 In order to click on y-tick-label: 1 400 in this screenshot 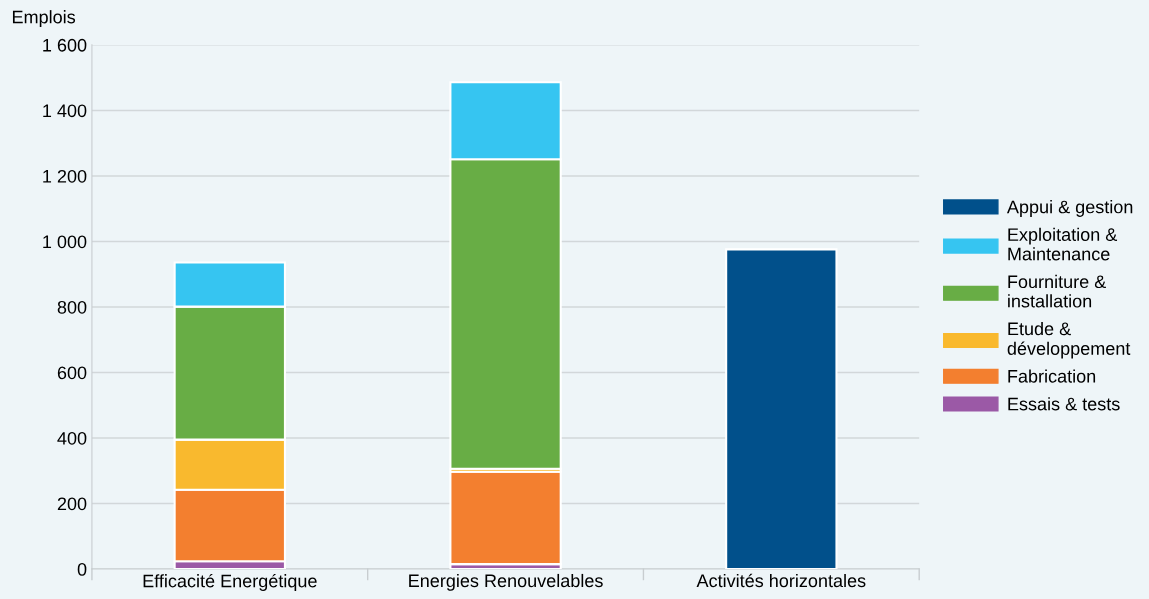, I will do `click(65, 111)`.